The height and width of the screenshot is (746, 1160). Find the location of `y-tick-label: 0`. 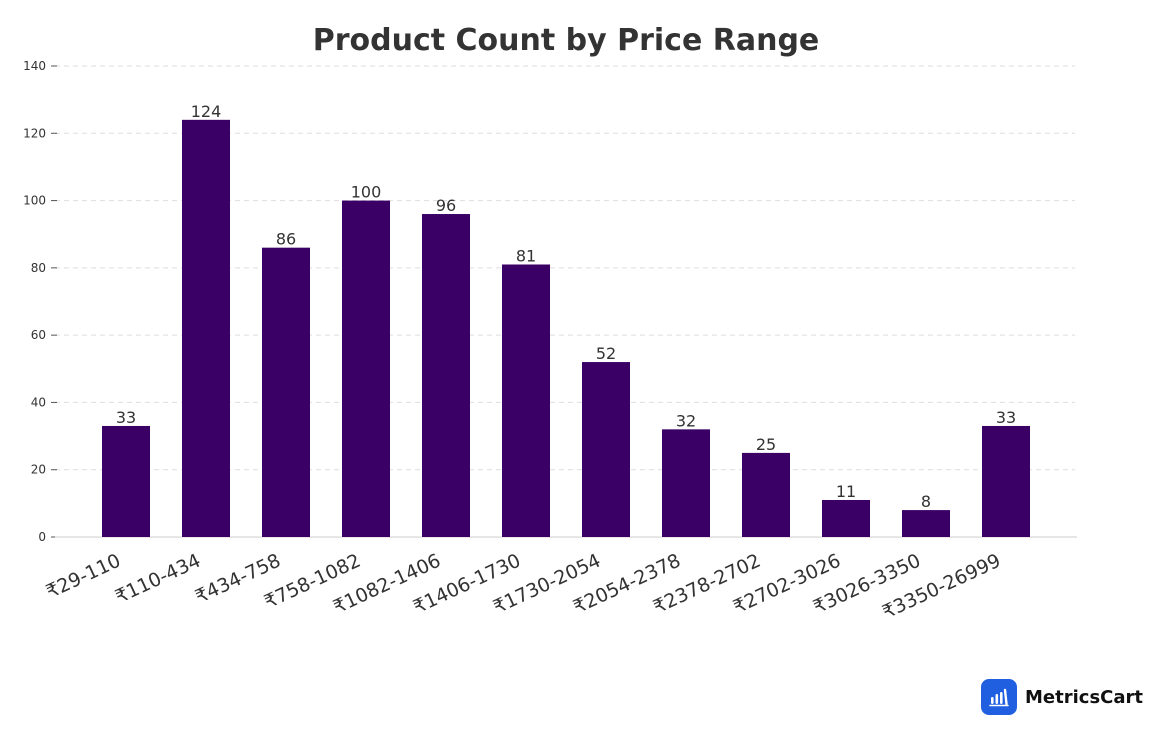

y-tick-label: 0 is located at coordinates (42, 537).